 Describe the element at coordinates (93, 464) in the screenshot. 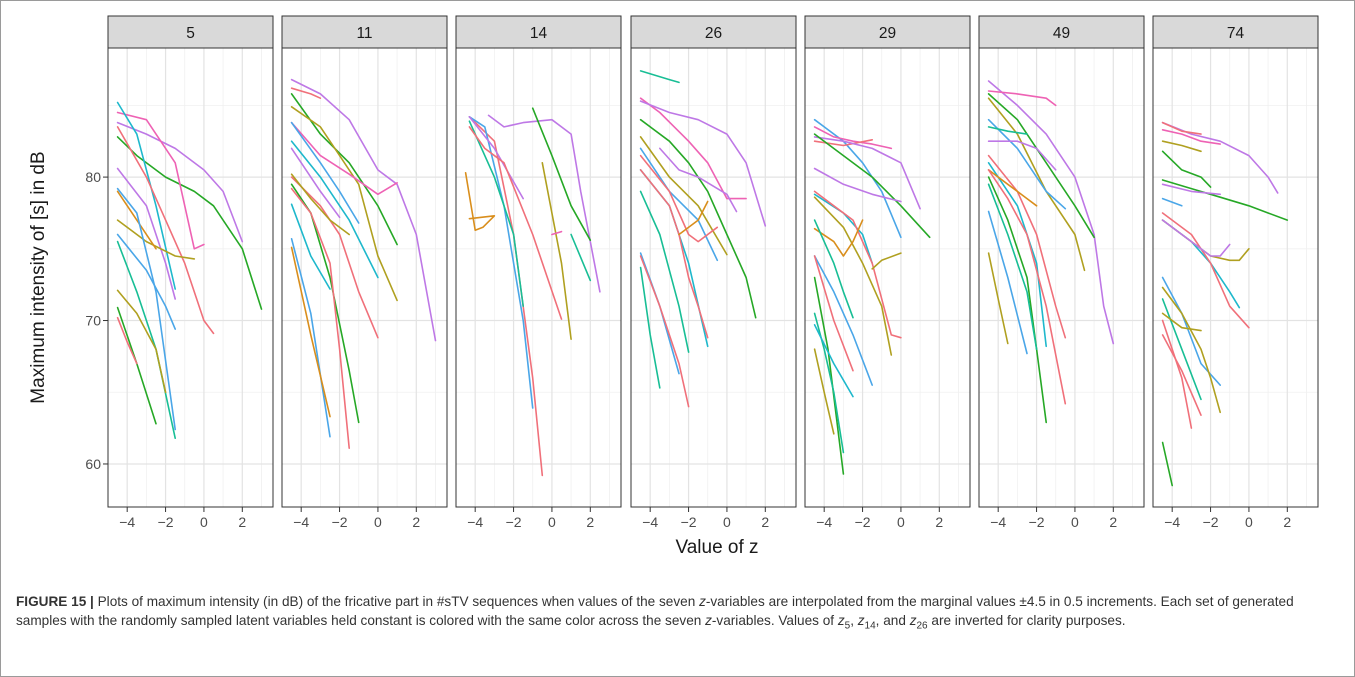

I see `y-tick-label: 60` at that location.